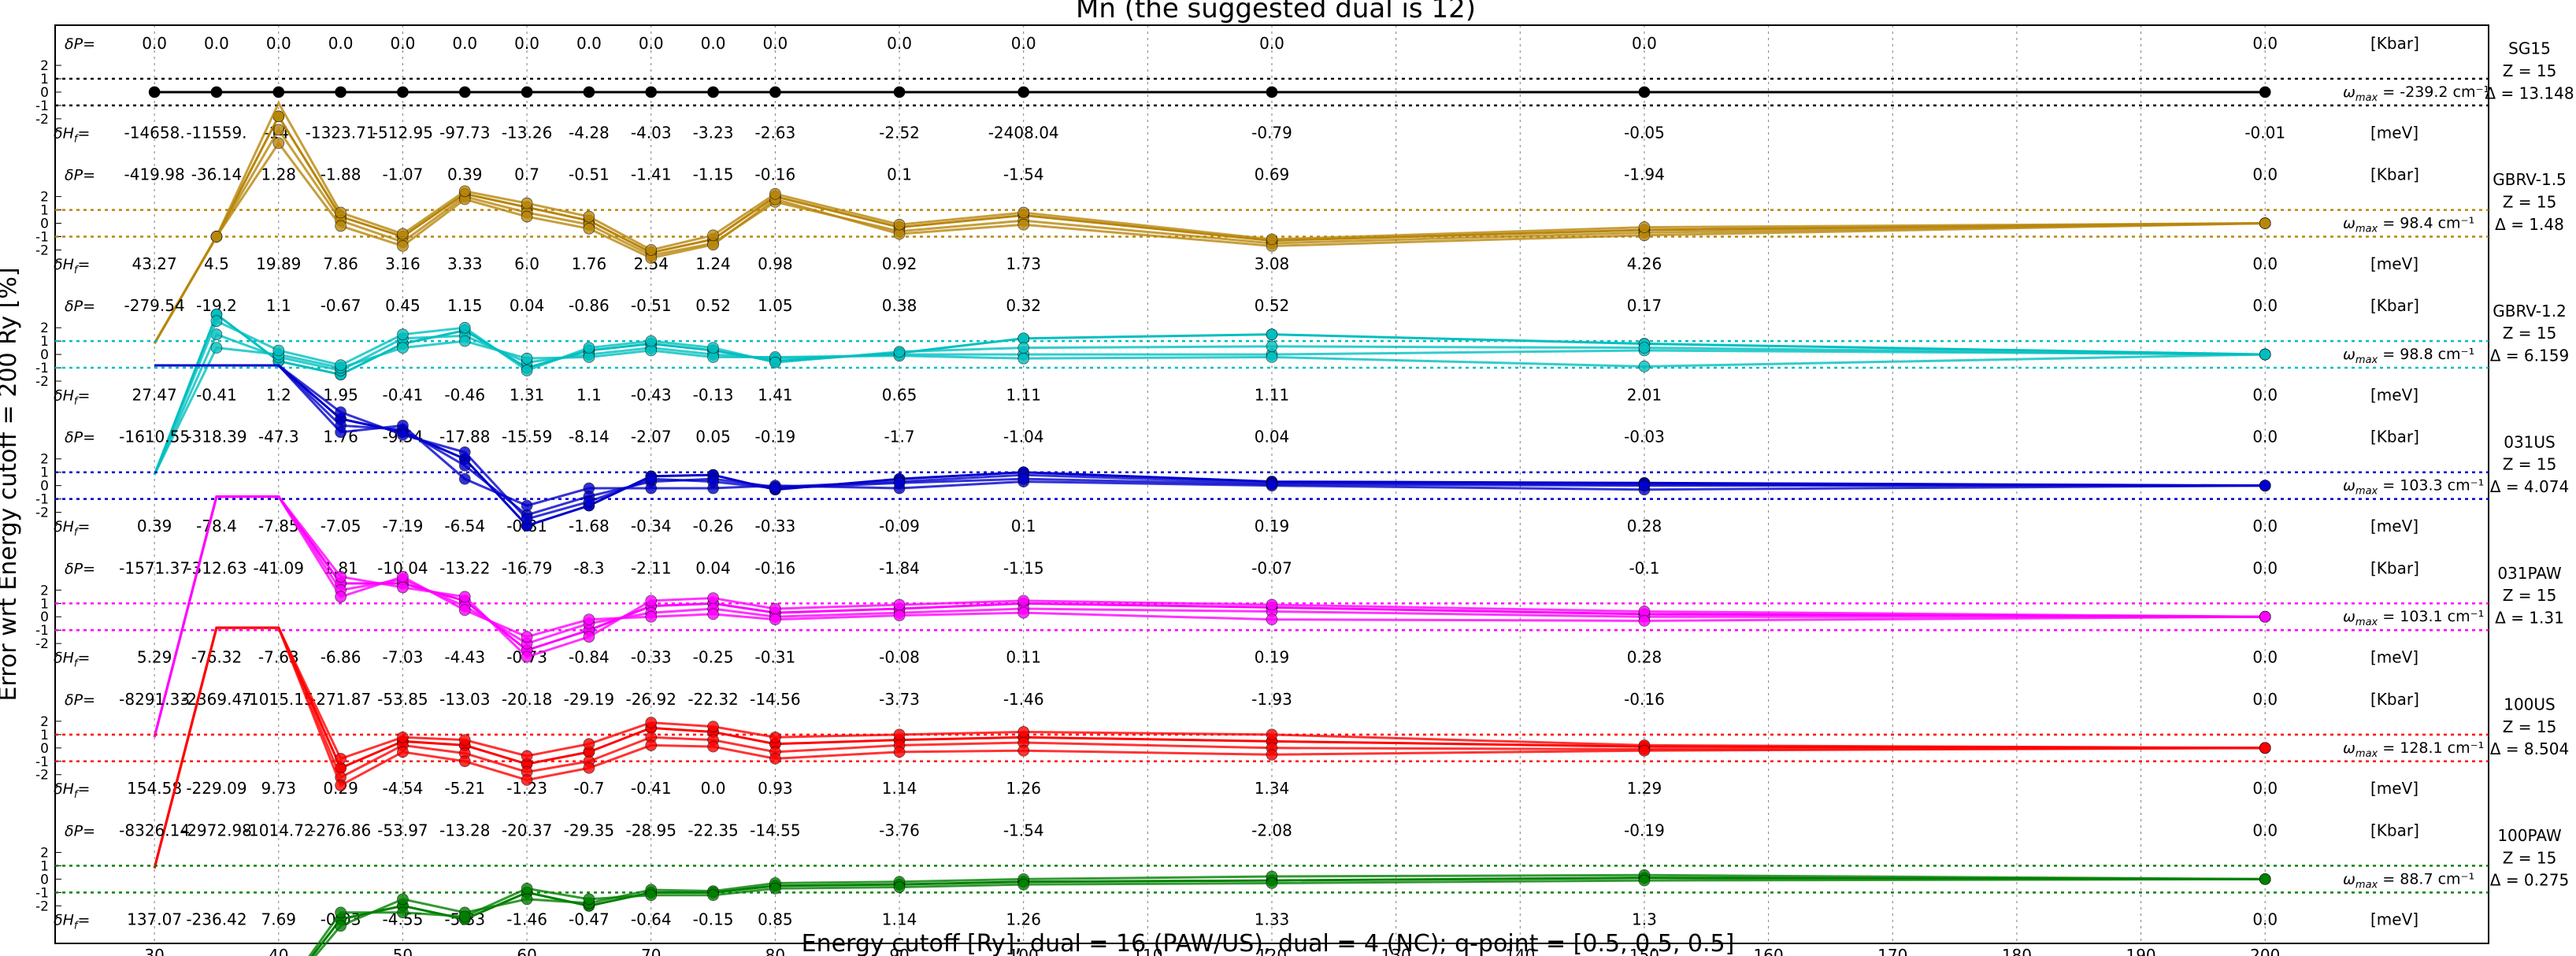 The image size is (2576, 956). What do you see at coordinates (2529, 748) in the screenshot?
I see `pseudo-delta: Δ = 8.504` at bounding box center [2529, 748].